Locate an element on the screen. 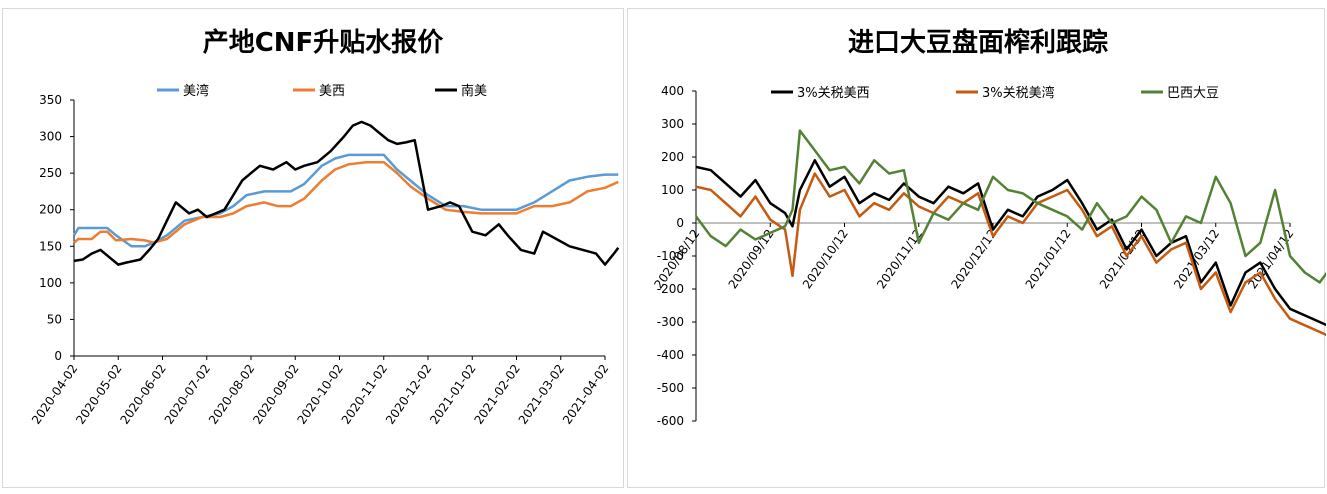 The image size is (1327, 494). chart-title: 进口大豆盘面榨利跟踪 is located at coordinates (978, 42).